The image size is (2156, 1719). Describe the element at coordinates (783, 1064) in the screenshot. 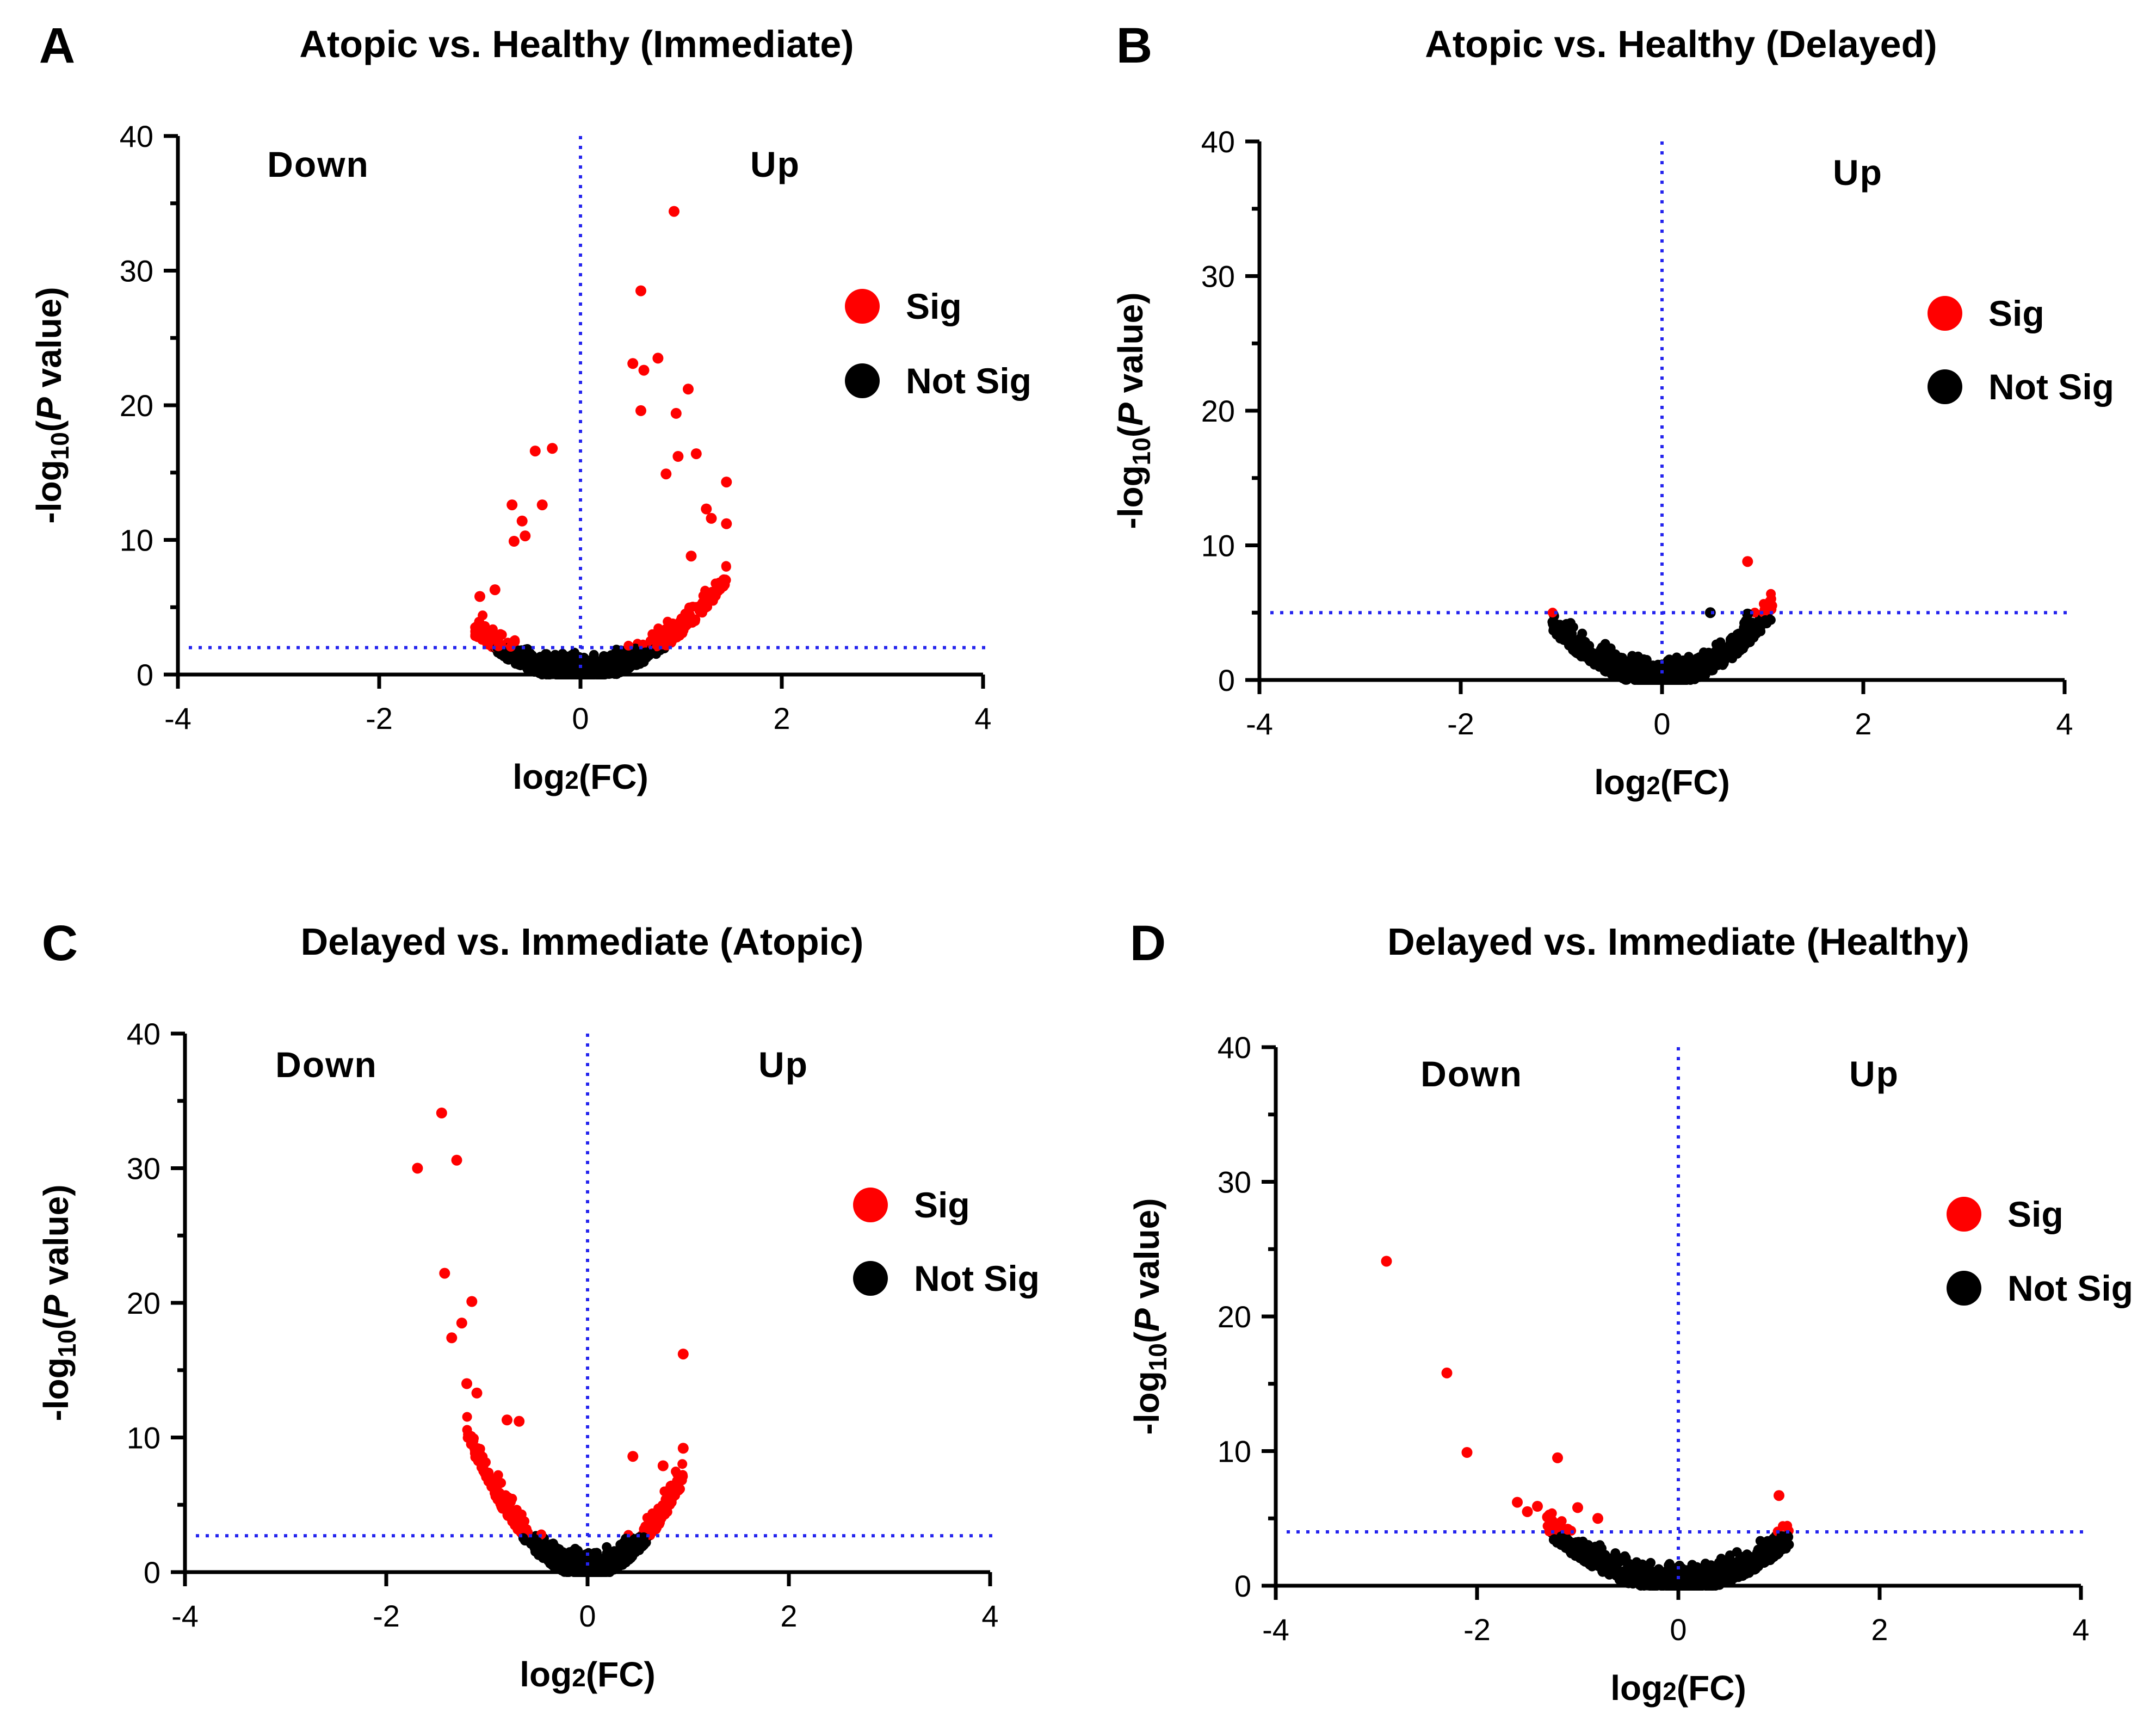

I see `region-label-up: Up` at that location.